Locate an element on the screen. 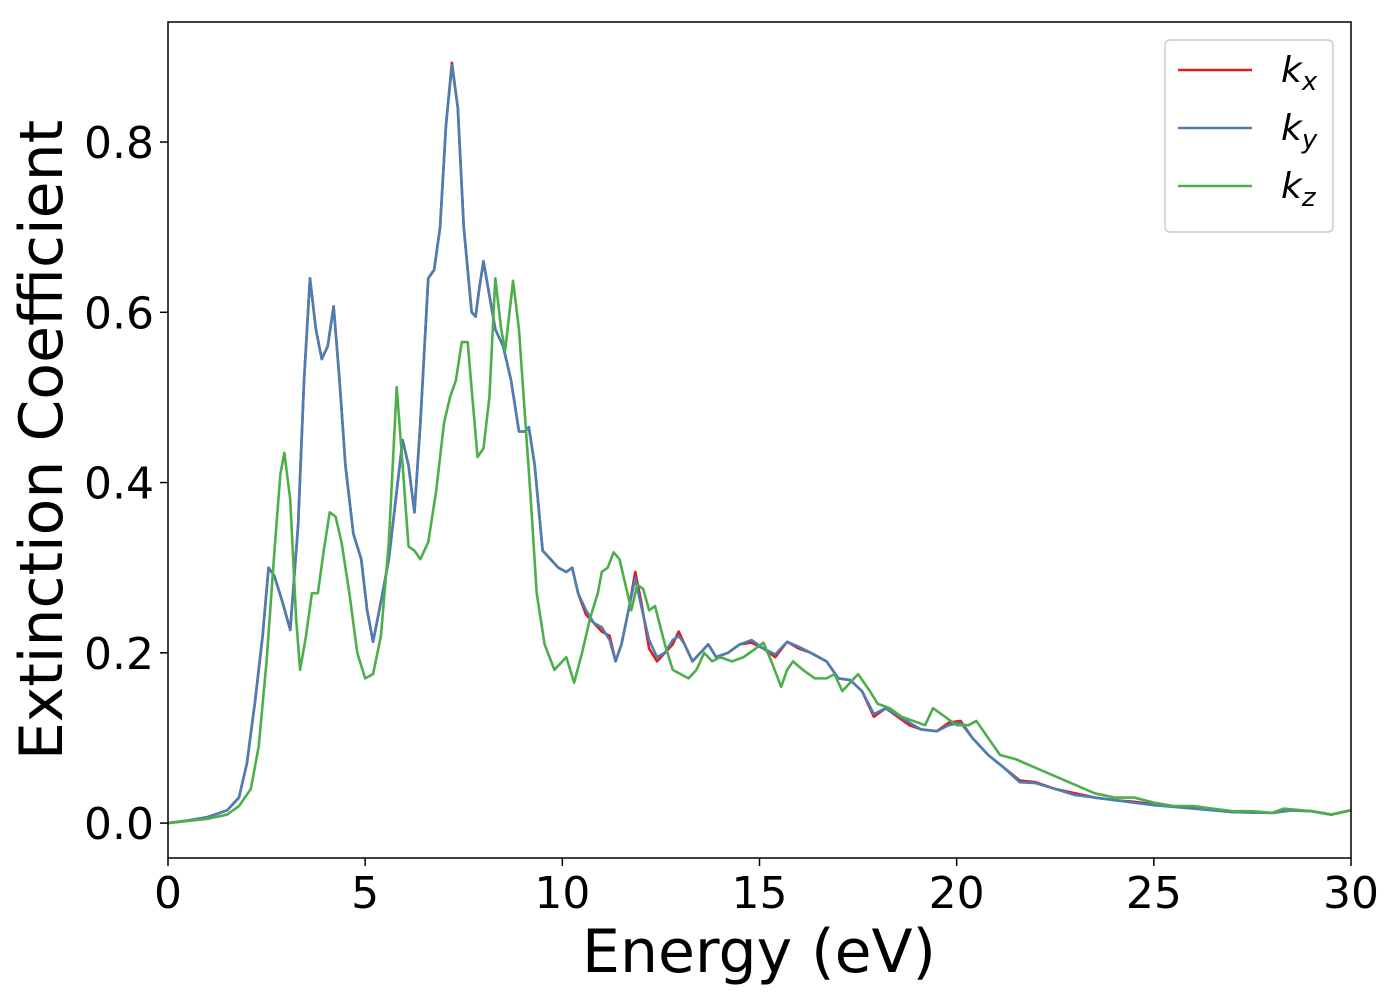 This screenshot has width=1400, height=1004. y-tick-label: 0.4 is located at coordinates (119, 484).